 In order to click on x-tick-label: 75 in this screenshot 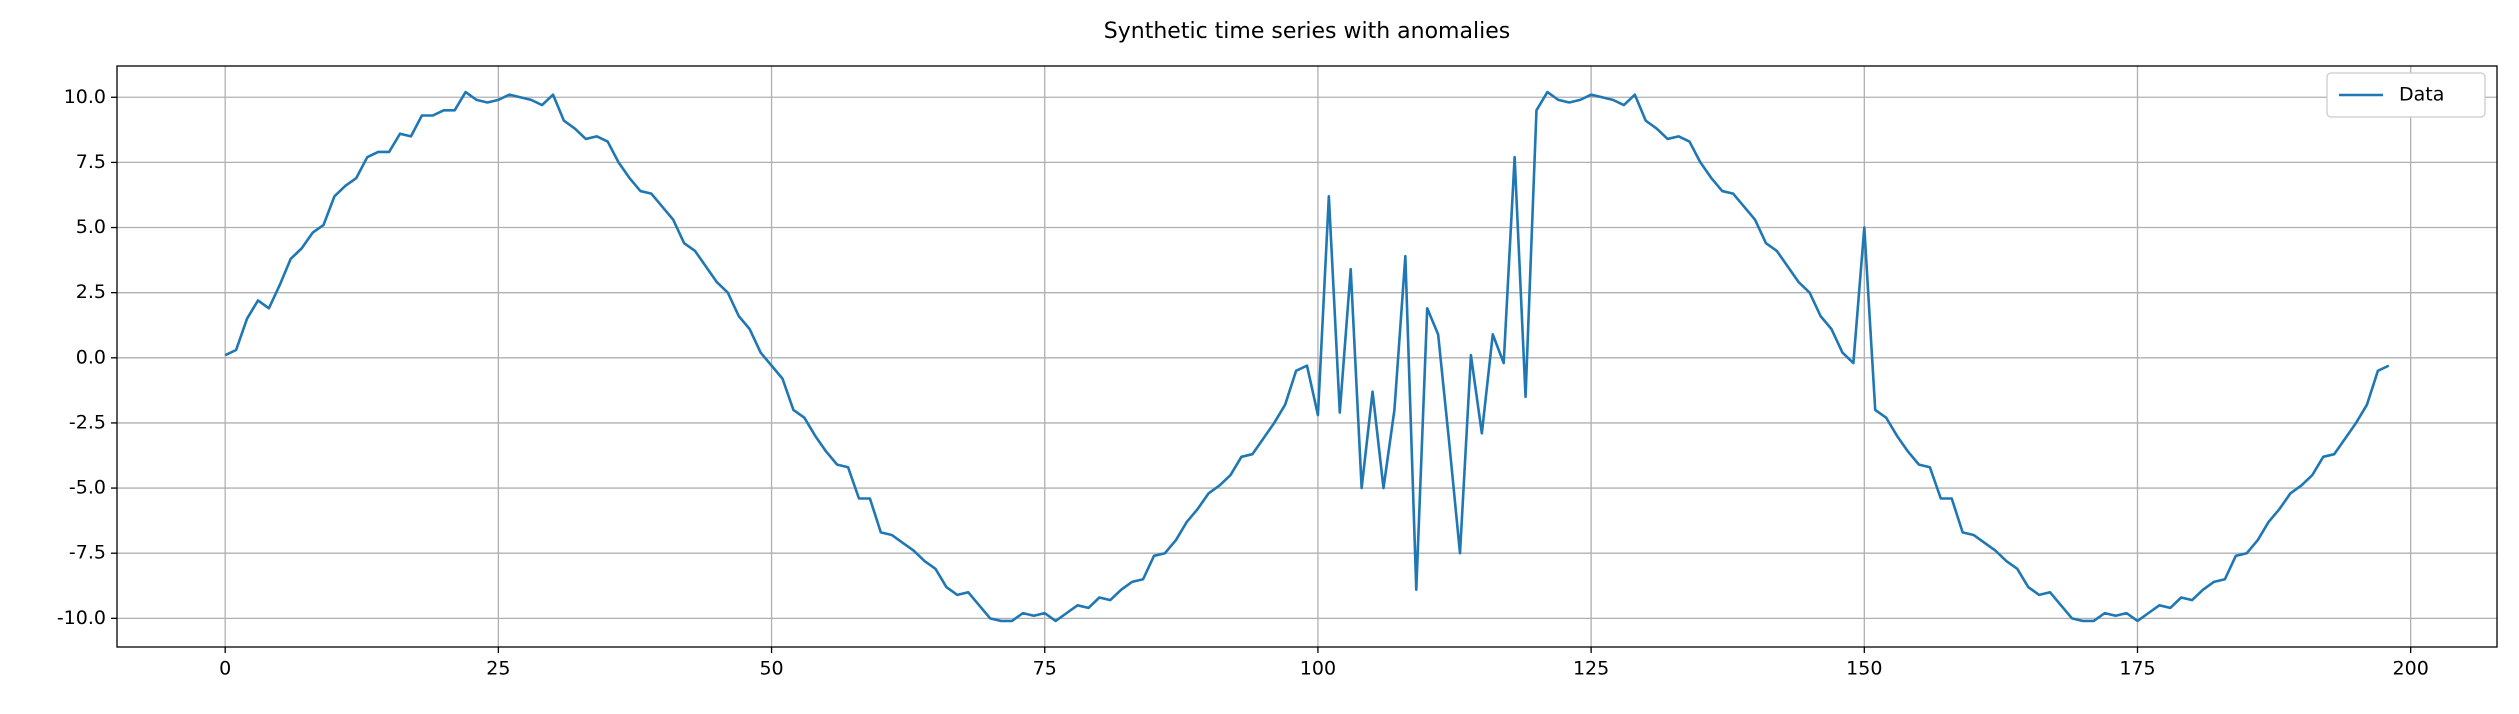, I will do `click(1045, 669)`.